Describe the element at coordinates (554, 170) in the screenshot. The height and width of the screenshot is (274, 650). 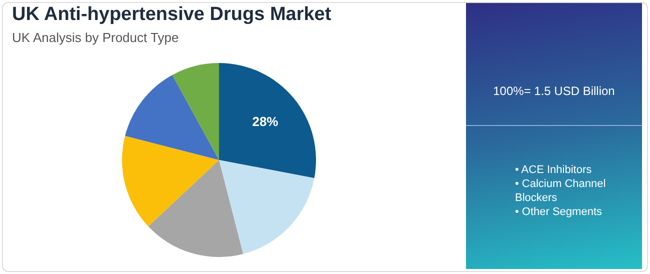
I see `text: • ACE Inhibitors` at that location.